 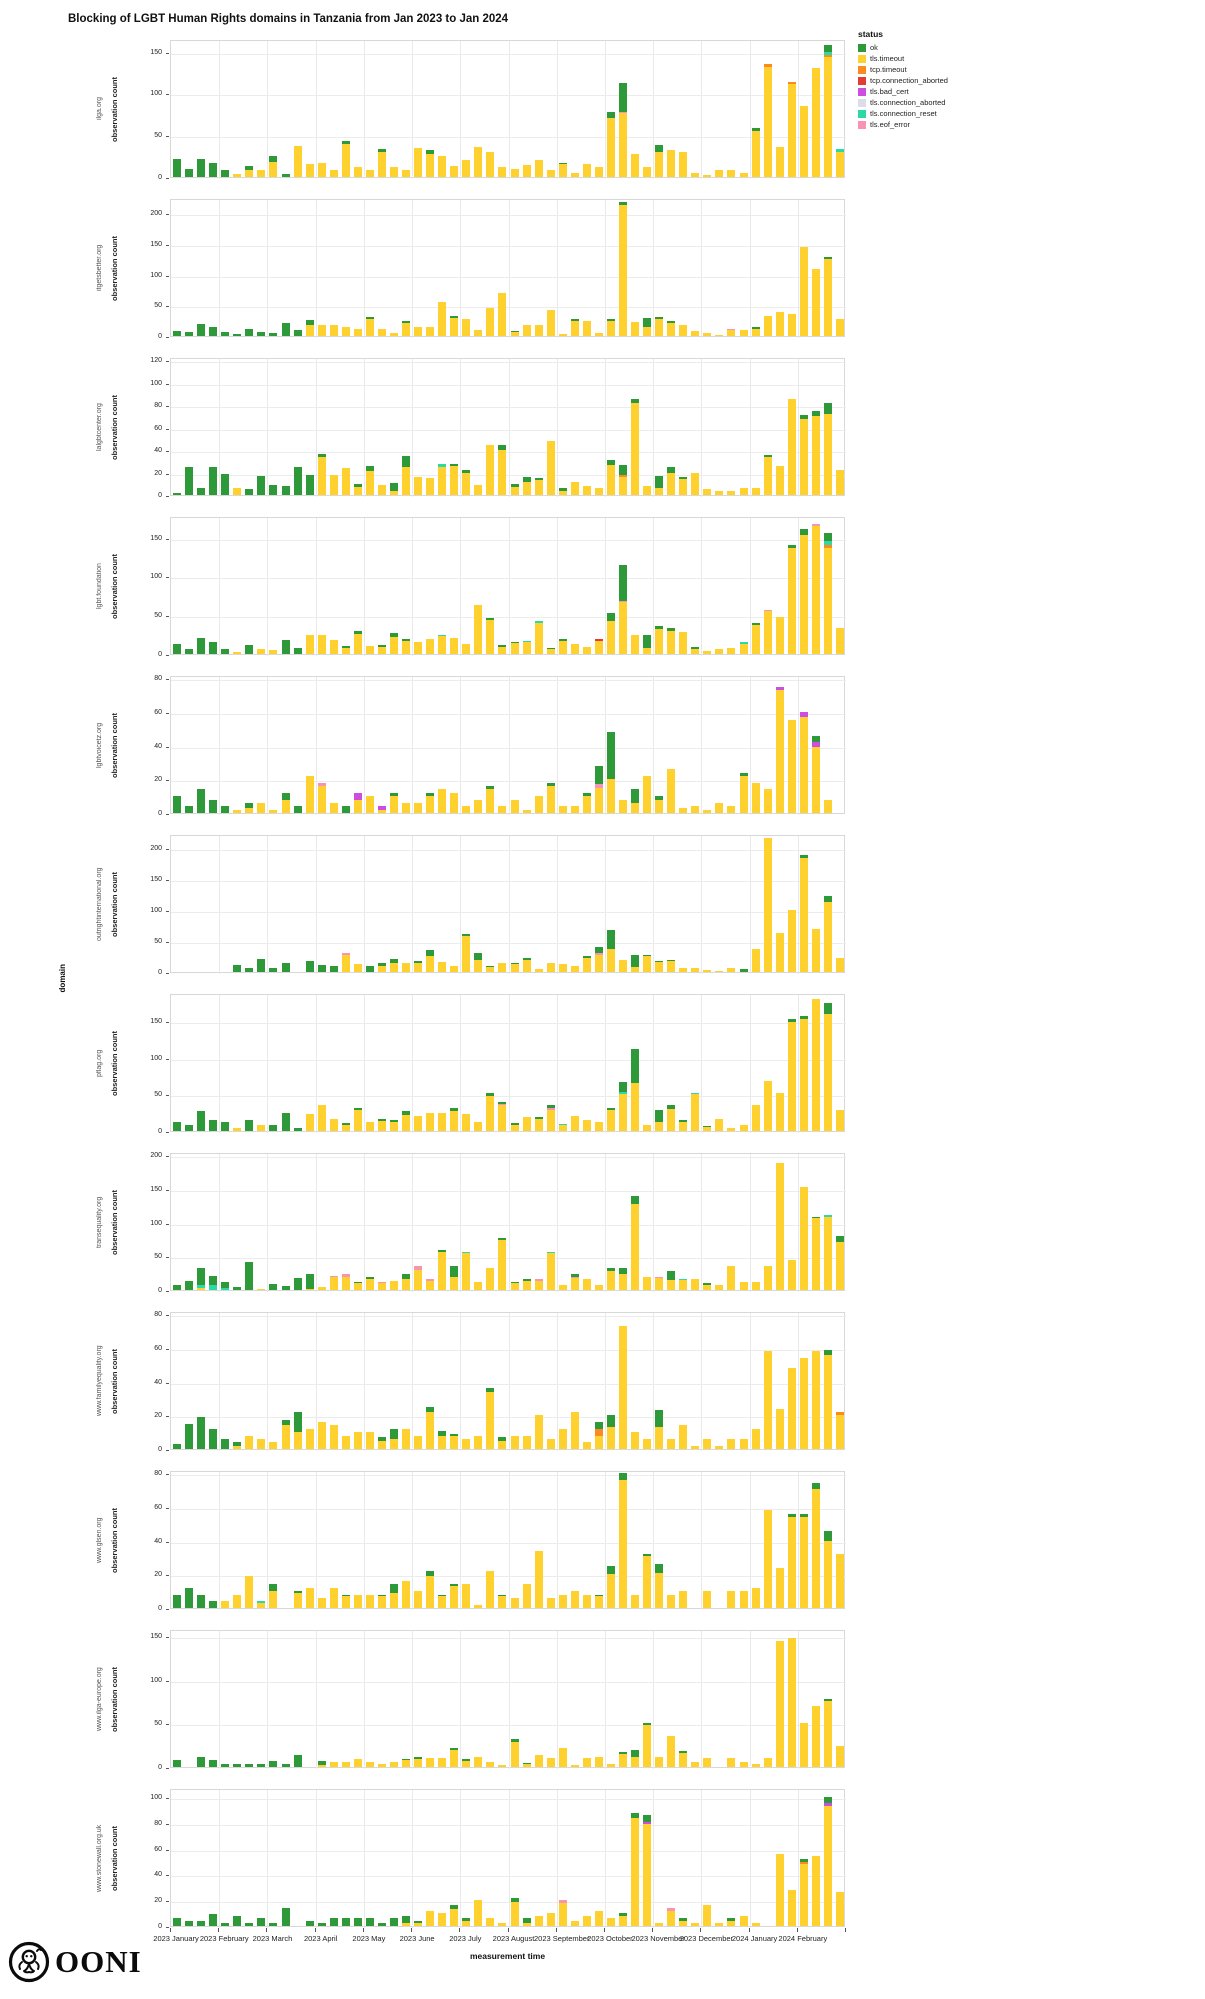 What do you see at coordinates (683, 1279) in the screenshot?
I see `bar-segment-tls.connection_reset` at bounding box center [683, 1279].